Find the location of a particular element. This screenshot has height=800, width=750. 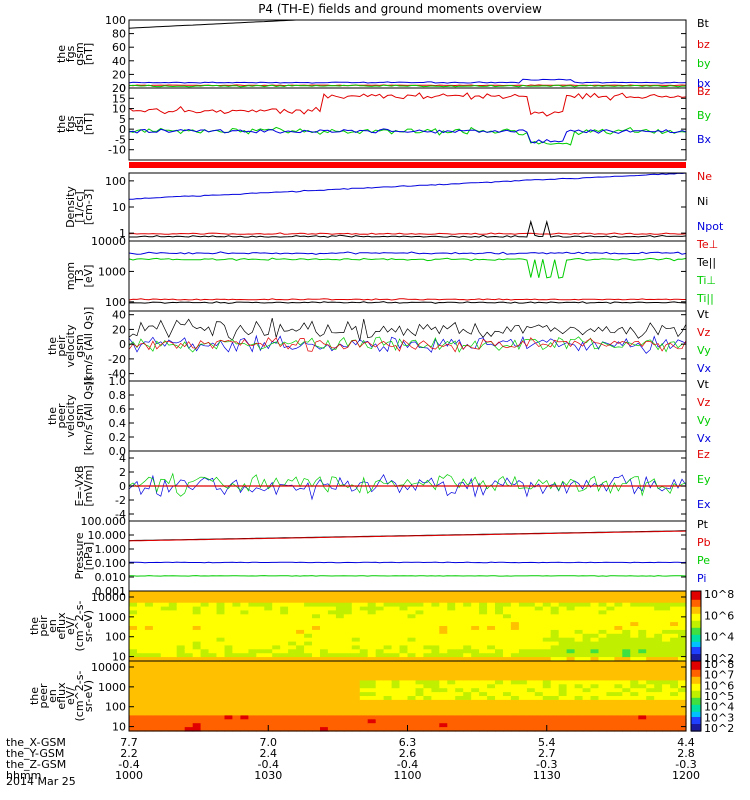

date-label: 2014 Mar 25 is located at coordinates (41, 781).